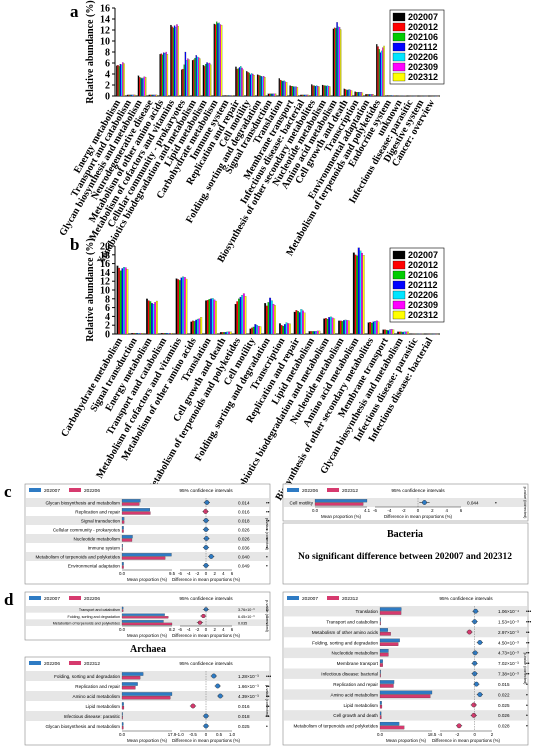 This screenshot has height=750, width=550. I want to click on row-label: Folding, sorting and degradation, so click(87, 676).